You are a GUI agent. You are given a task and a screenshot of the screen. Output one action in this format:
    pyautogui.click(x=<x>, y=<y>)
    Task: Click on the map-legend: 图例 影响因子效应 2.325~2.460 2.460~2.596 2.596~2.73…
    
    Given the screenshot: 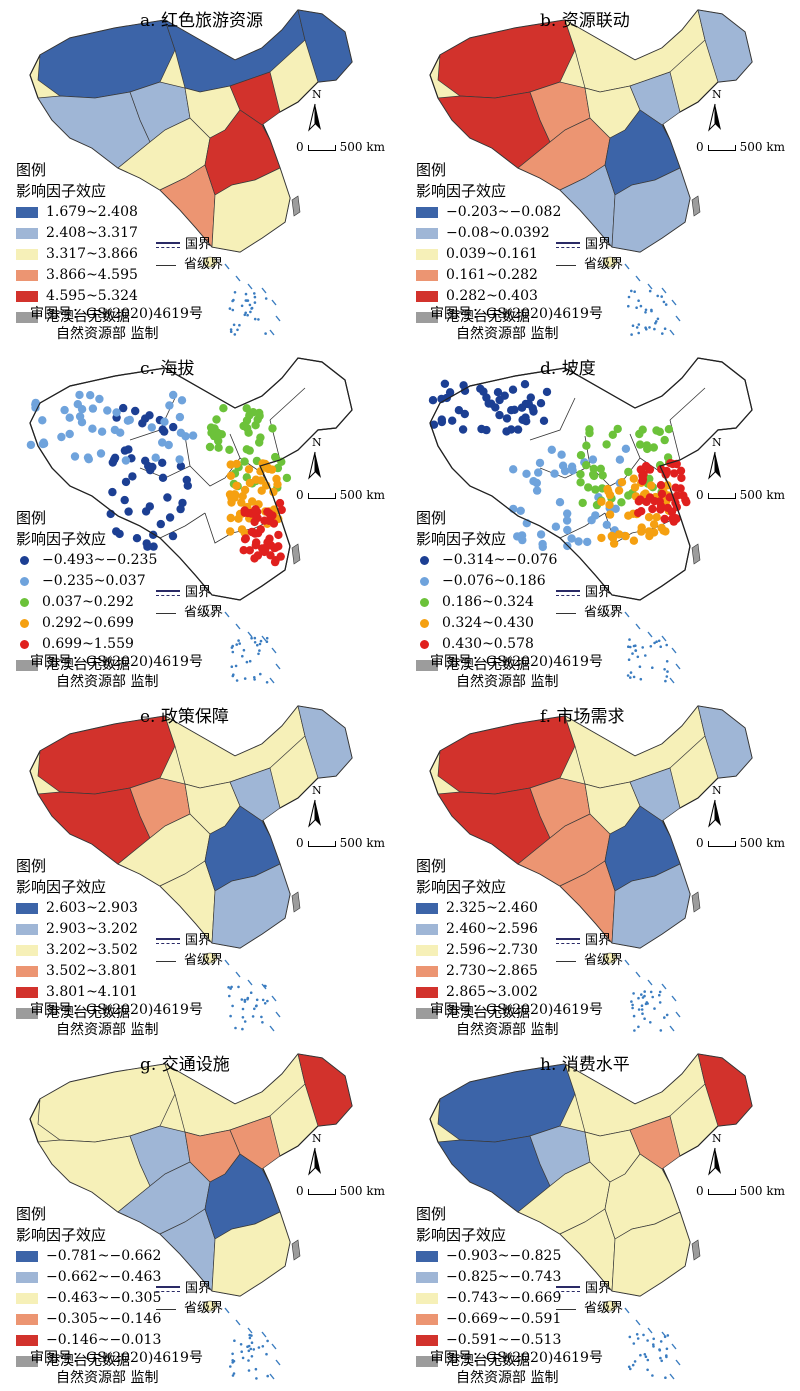 What is the action you would take?
    pyautogui.click(x=477, y=940)
    